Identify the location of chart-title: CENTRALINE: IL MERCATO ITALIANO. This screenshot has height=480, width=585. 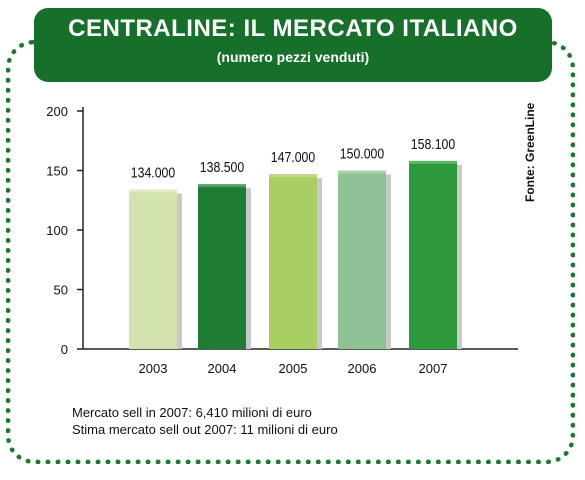
(293, 28).